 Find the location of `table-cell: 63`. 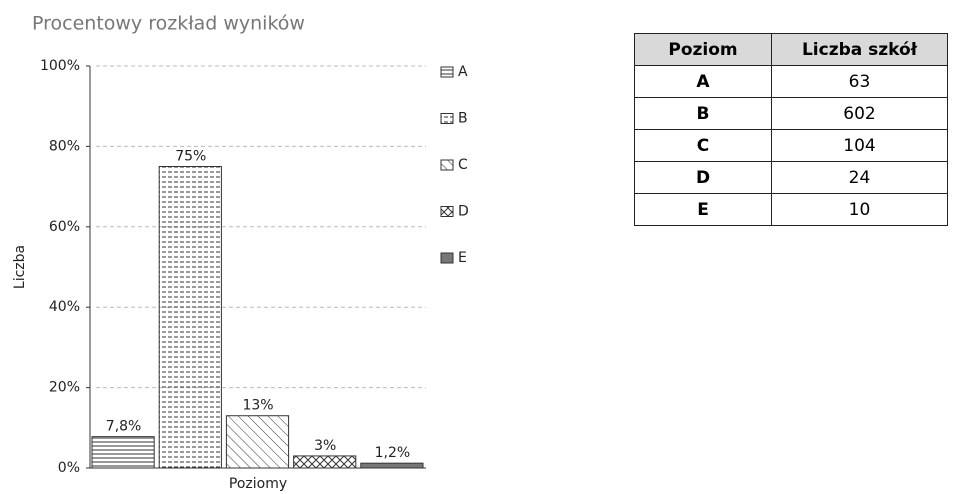

table-cell: 63 is located at coordinates (859, 81).